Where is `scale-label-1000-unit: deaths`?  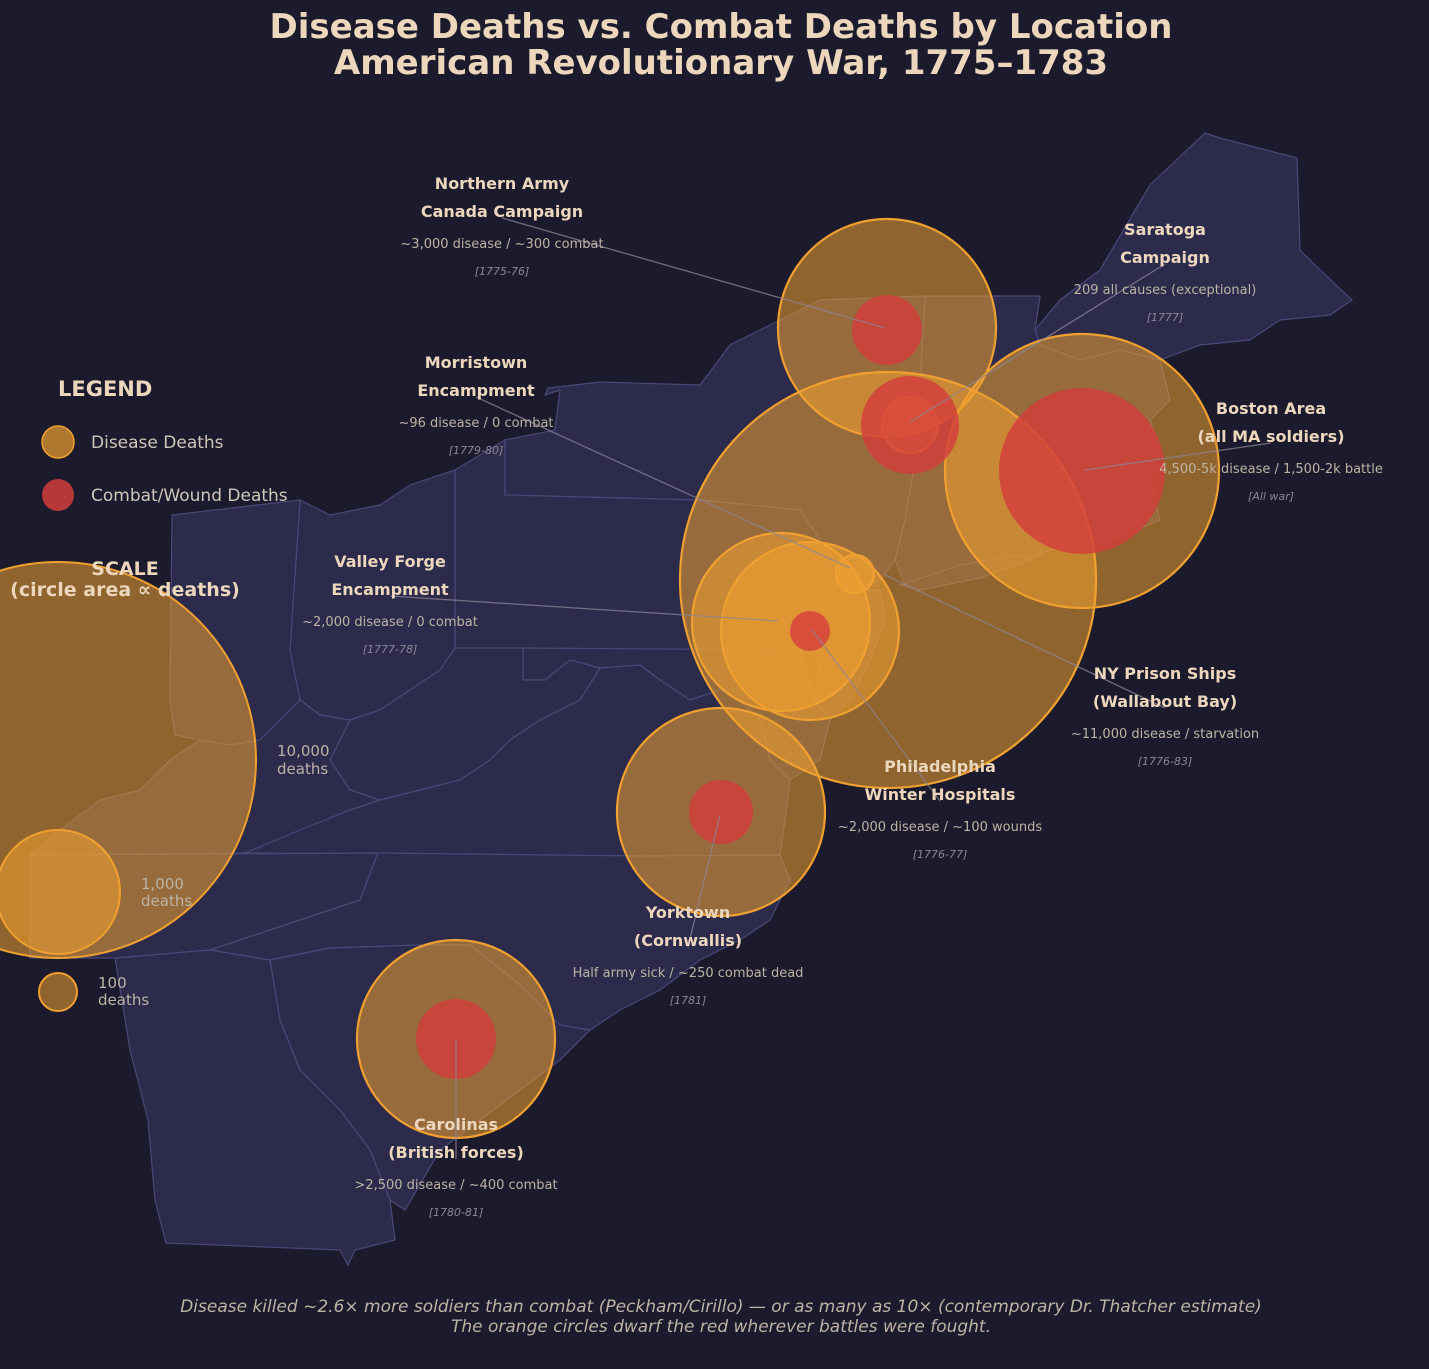
scale-label-1000-unit: deaths is located at coordinates (166, 901).